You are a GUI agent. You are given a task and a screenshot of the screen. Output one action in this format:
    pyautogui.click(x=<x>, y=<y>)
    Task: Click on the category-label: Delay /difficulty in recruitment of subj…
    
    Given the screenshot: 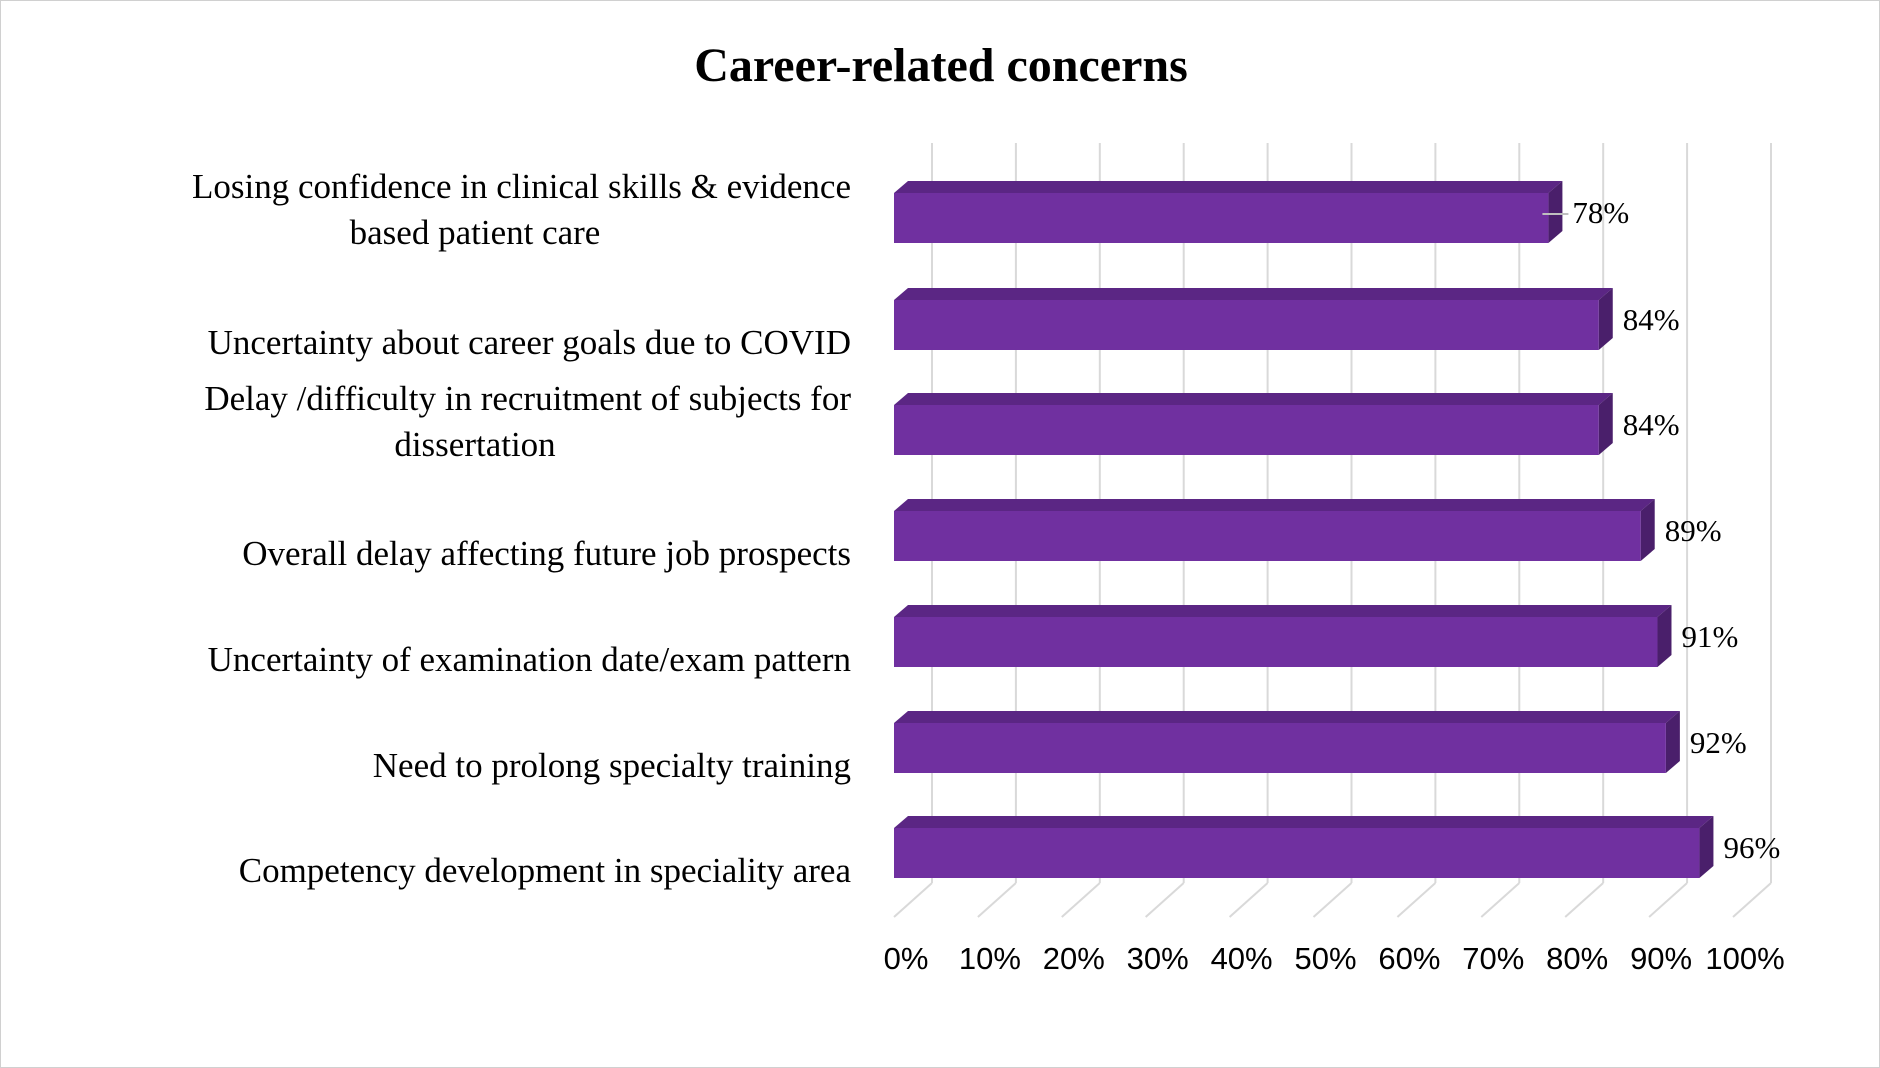 What is the action you would take?
    pyautogui.click(x=527, y=398)
    